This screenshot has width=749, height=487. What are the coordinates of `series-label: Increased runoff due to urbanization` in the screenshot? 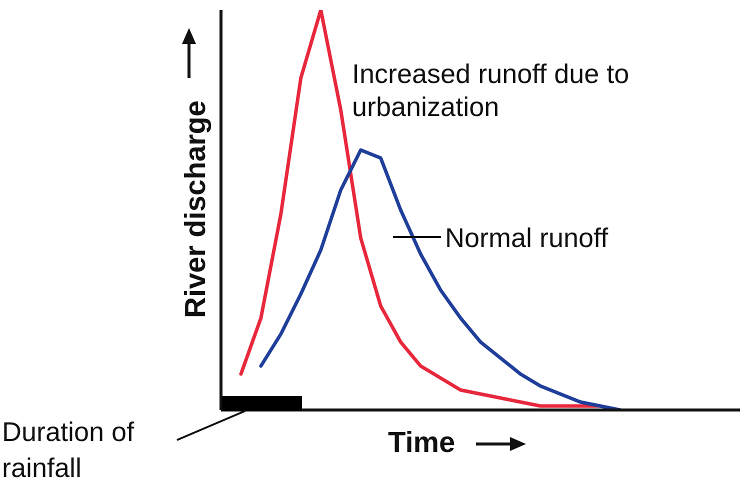 It's located at (491, 91).